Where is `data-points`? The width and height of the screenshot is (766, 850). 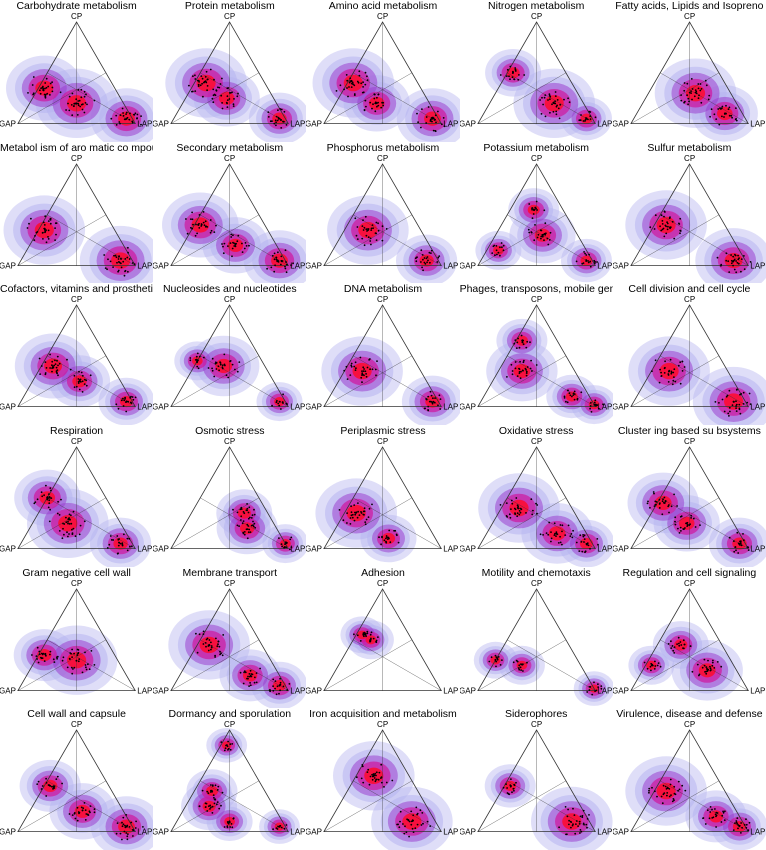
data-points is located at coordinates (81, 245).